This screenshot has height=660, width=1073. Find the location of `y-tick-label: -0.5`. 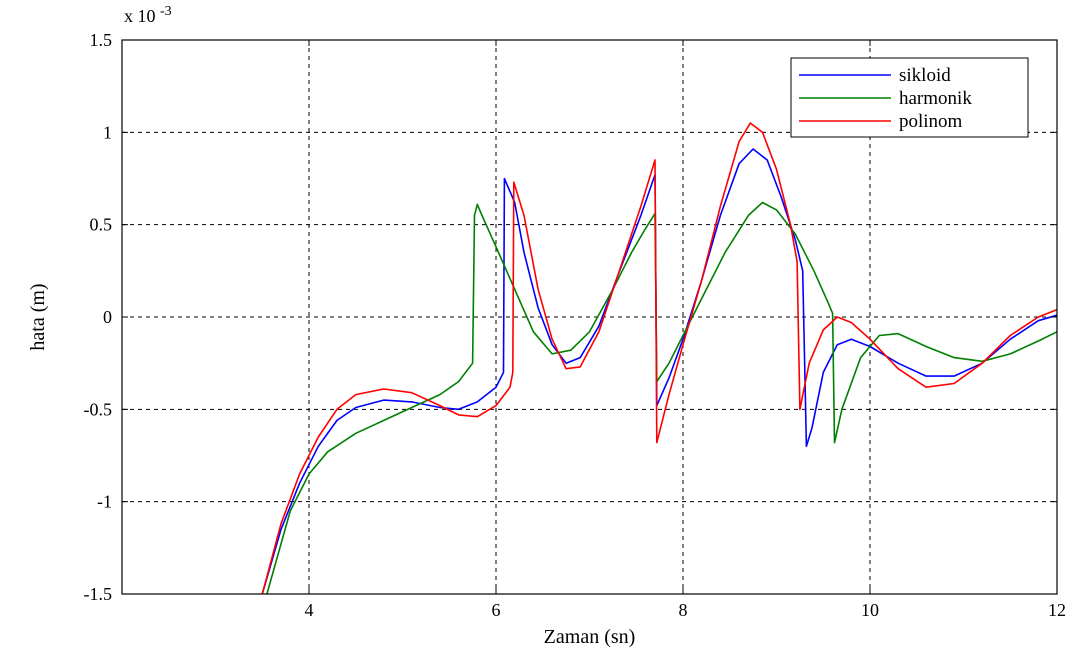

y-tick-label: -0.5 is located at coordinates (98, 409).